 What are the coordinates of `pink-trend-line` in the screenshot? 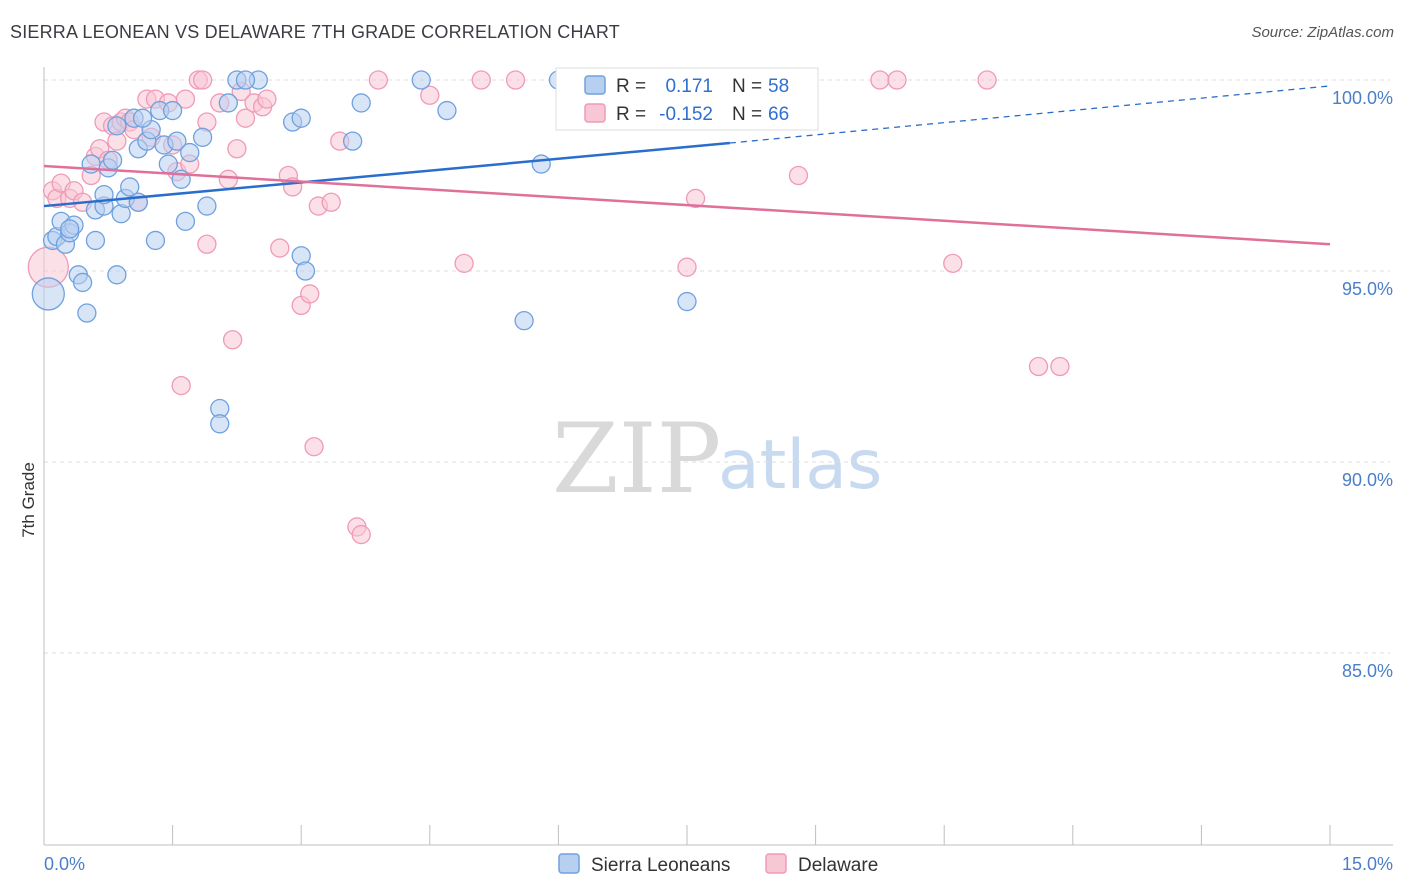 It's located at (687, 205).